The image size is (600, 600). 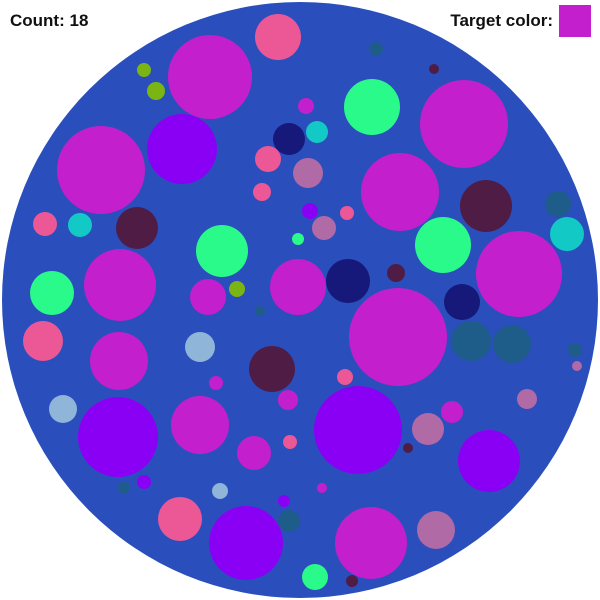 I want to click on count-label: Count:, so click(x=37, y=20).